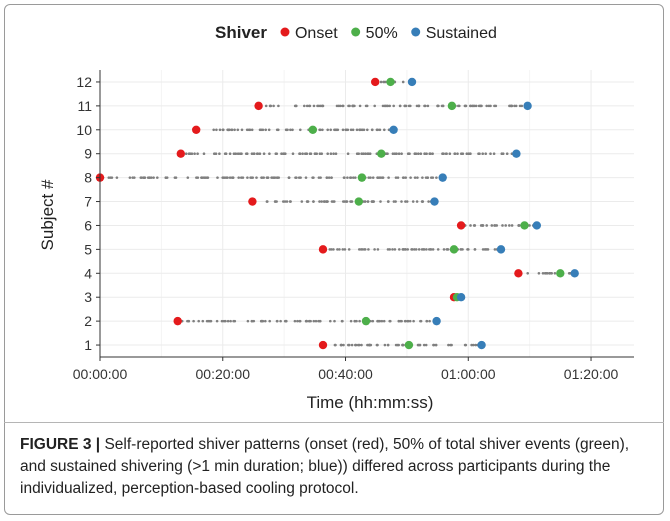  I want to click on y-tick-label: 9, so click(88, 154).